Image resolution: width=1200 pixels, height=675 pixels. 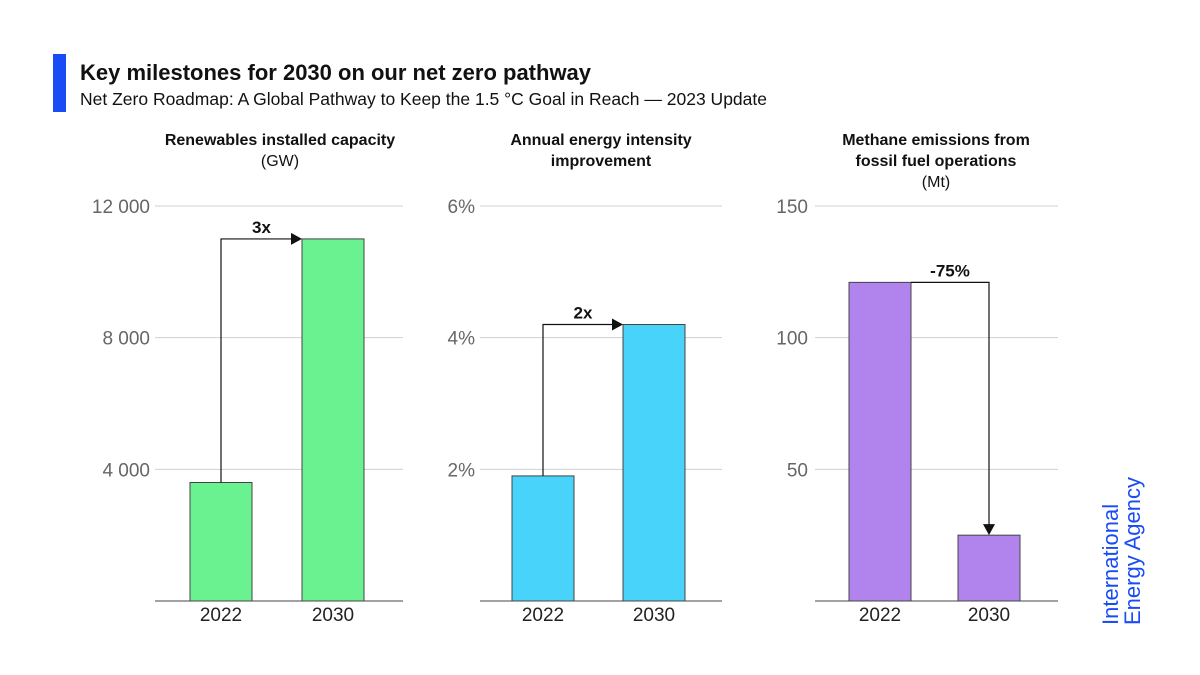 What do you see at coordinates (1110, 564) in the screenshot?
I see `logo-line-1: International` at bounding box center [1110, 564].